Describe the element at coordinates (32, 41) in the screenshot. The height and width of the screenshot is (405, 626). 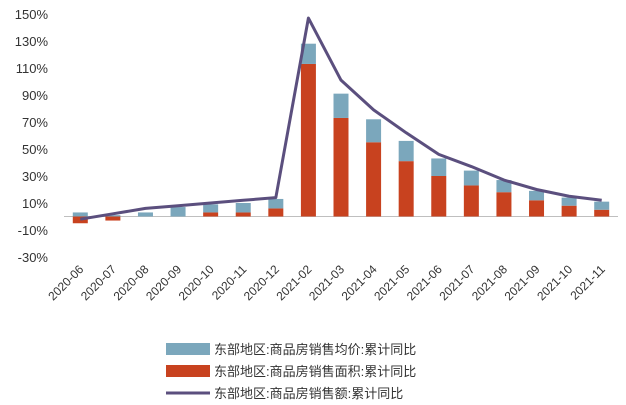
I see `y-tick-label: 130%` at that location.